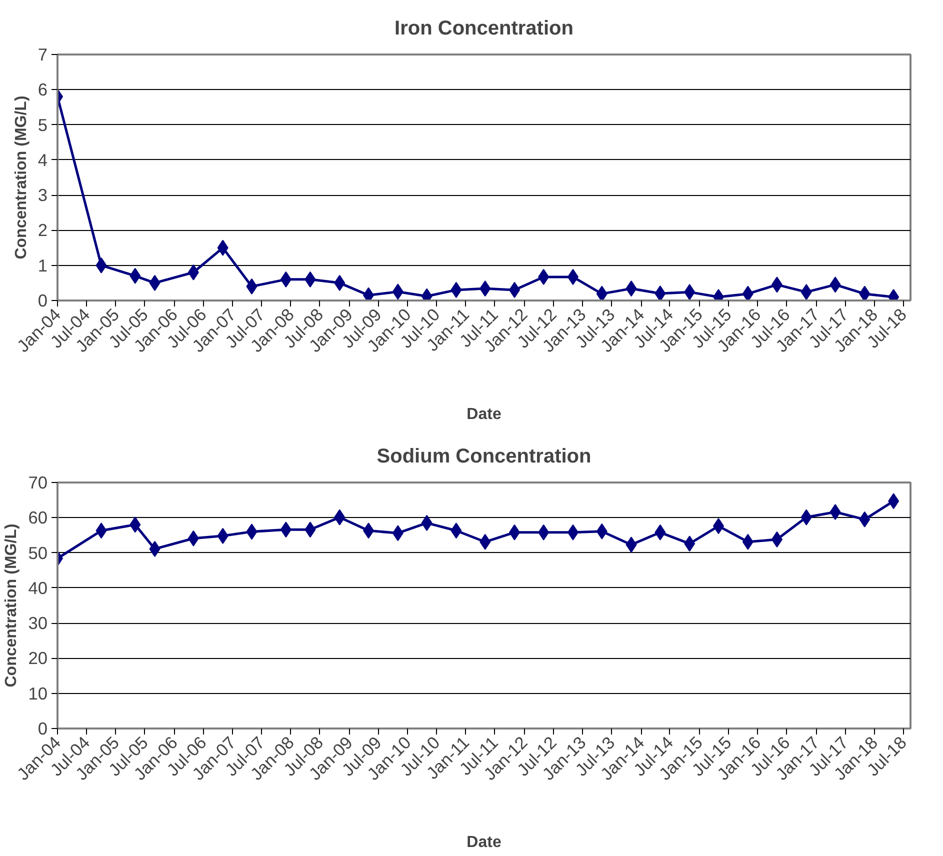  What do you see at coordinates (43, 124) in the screenshot?
I see `y-tick-label: 5` at bounding box center [43, 124].